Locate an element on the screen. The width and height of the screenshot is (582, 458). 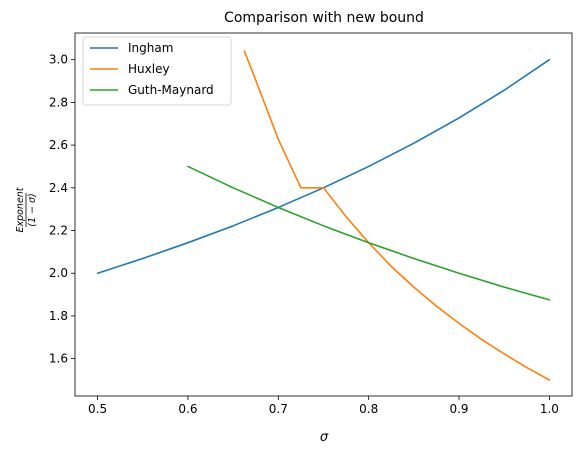
y-axis-label: Exponent (1 − σ) is located at coordinates (26, 209).